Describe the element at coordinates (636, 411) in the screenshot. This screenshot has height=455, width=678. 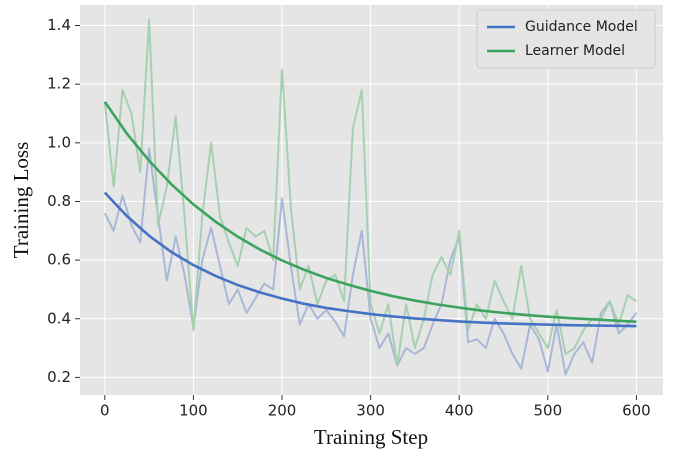
I see `x-tick-label: 600` at that location.